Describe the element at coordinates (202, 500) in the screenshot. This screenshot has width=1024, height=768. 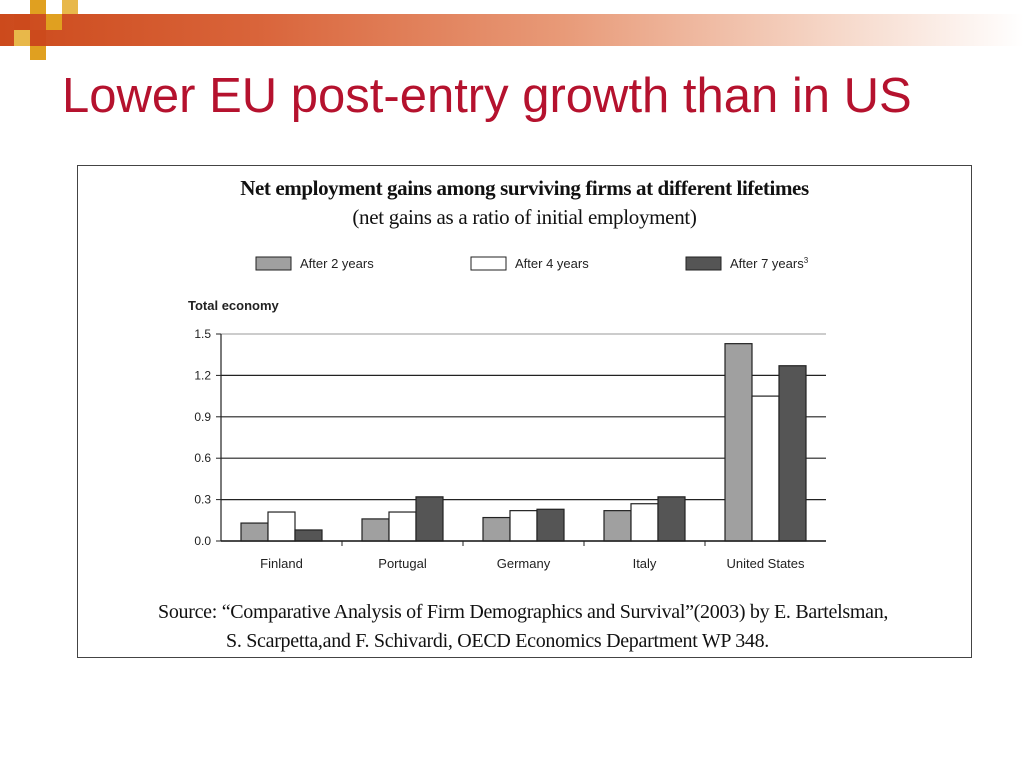
I see `y-tick-label: 0.3` at that location.